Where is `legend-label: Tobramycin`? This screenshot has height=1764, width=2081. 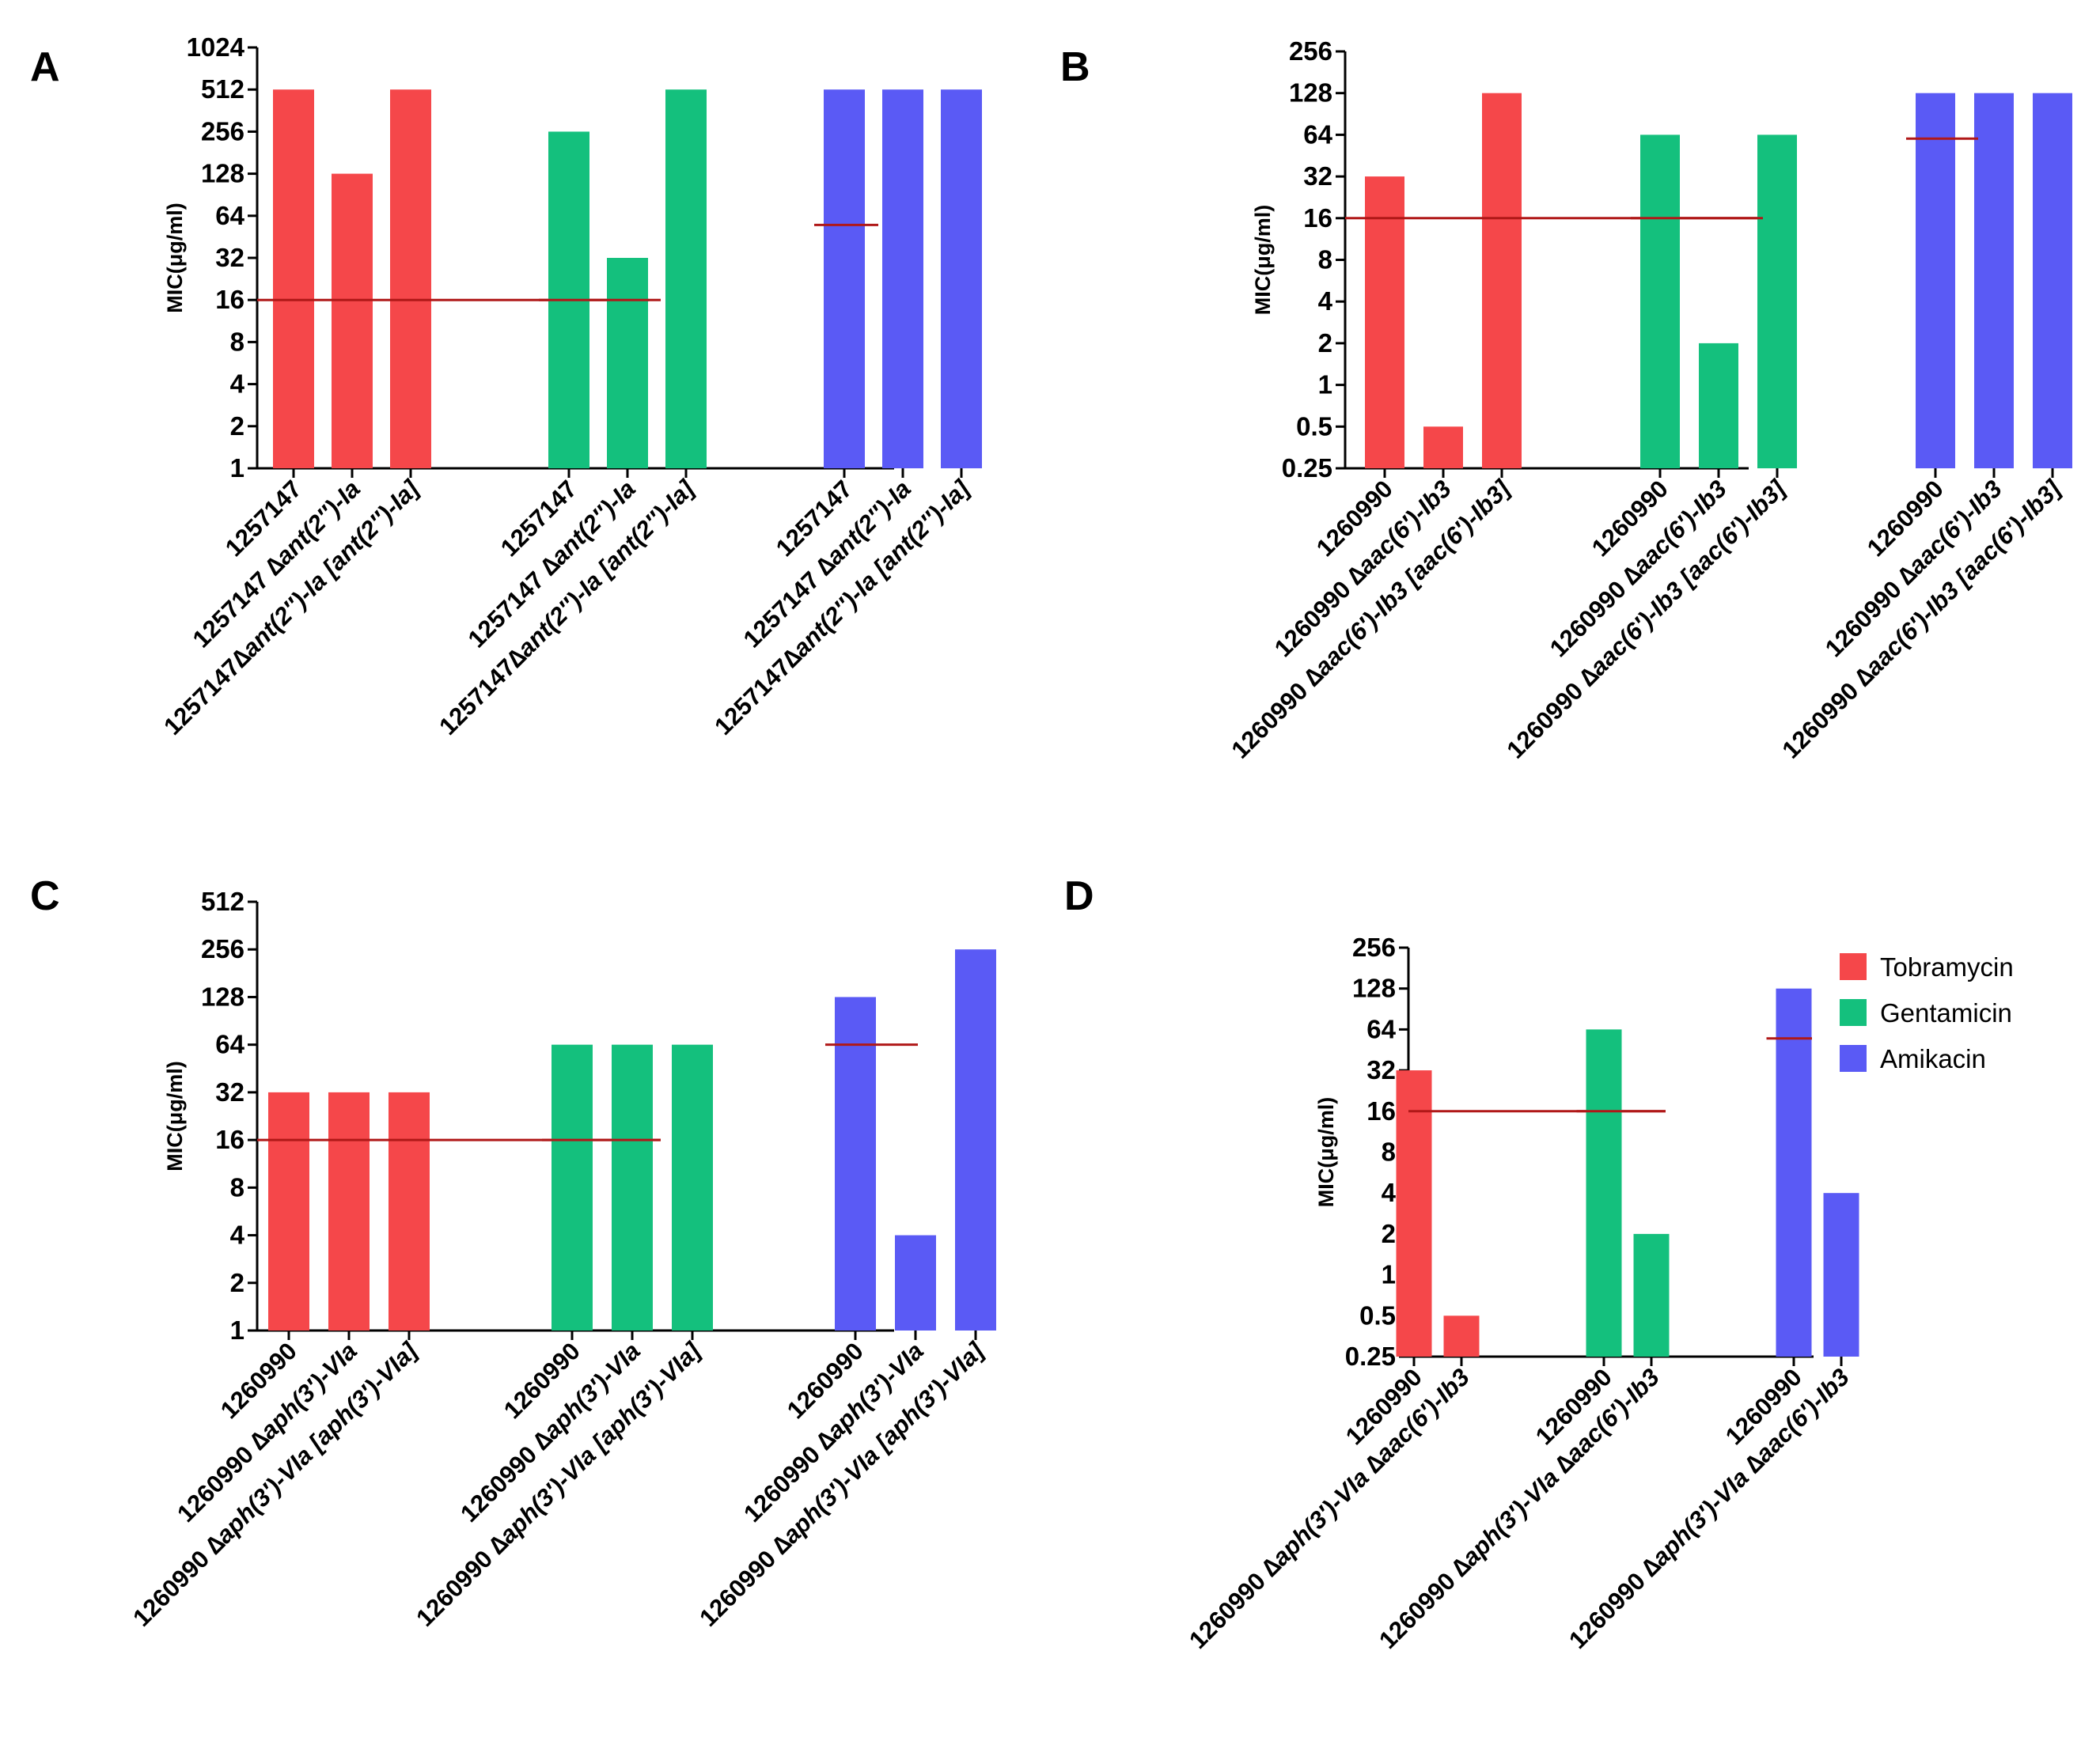
legend-label: Tobramycin is located at coordinates (1947, 967).